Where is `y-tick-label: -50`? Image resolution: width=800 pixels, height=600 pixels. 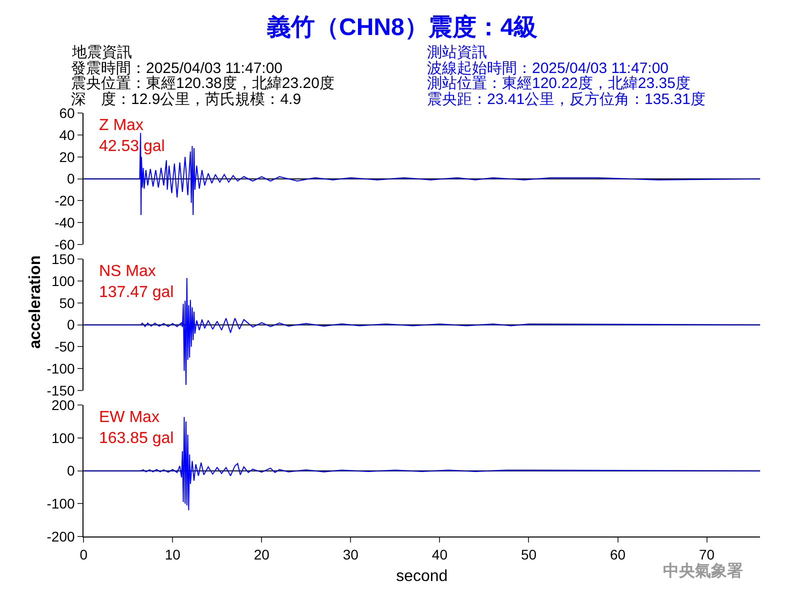
y-tick-label: -50 is located at coordinates (65, 346).